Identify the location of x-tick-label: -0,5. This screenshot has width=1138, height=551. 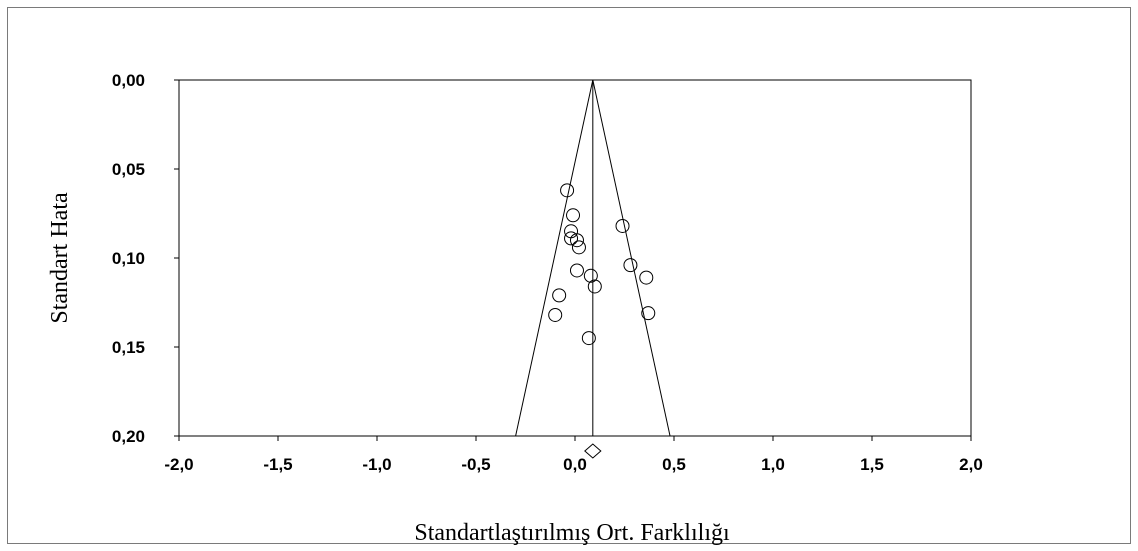
(475, 464).